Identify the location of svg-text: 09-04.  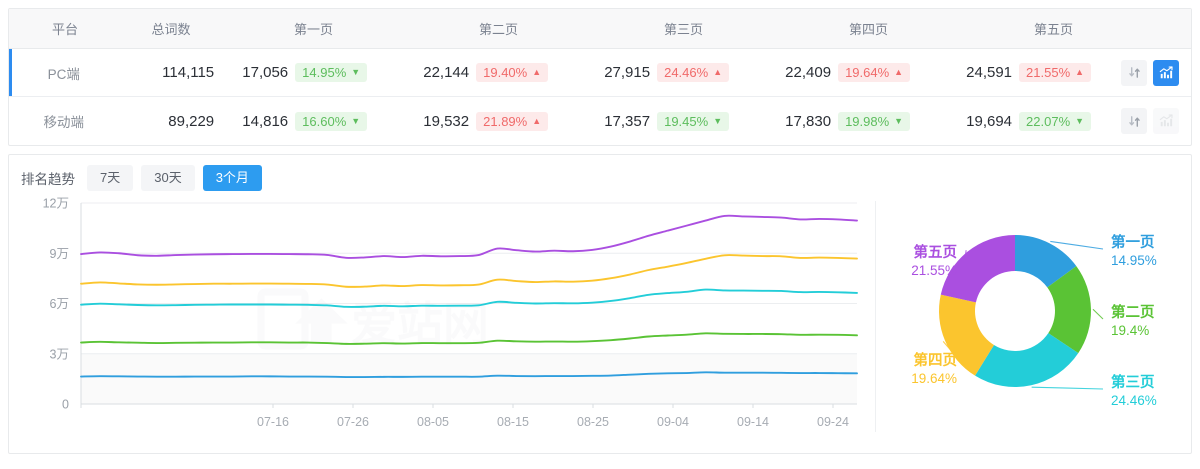
(673, 422).